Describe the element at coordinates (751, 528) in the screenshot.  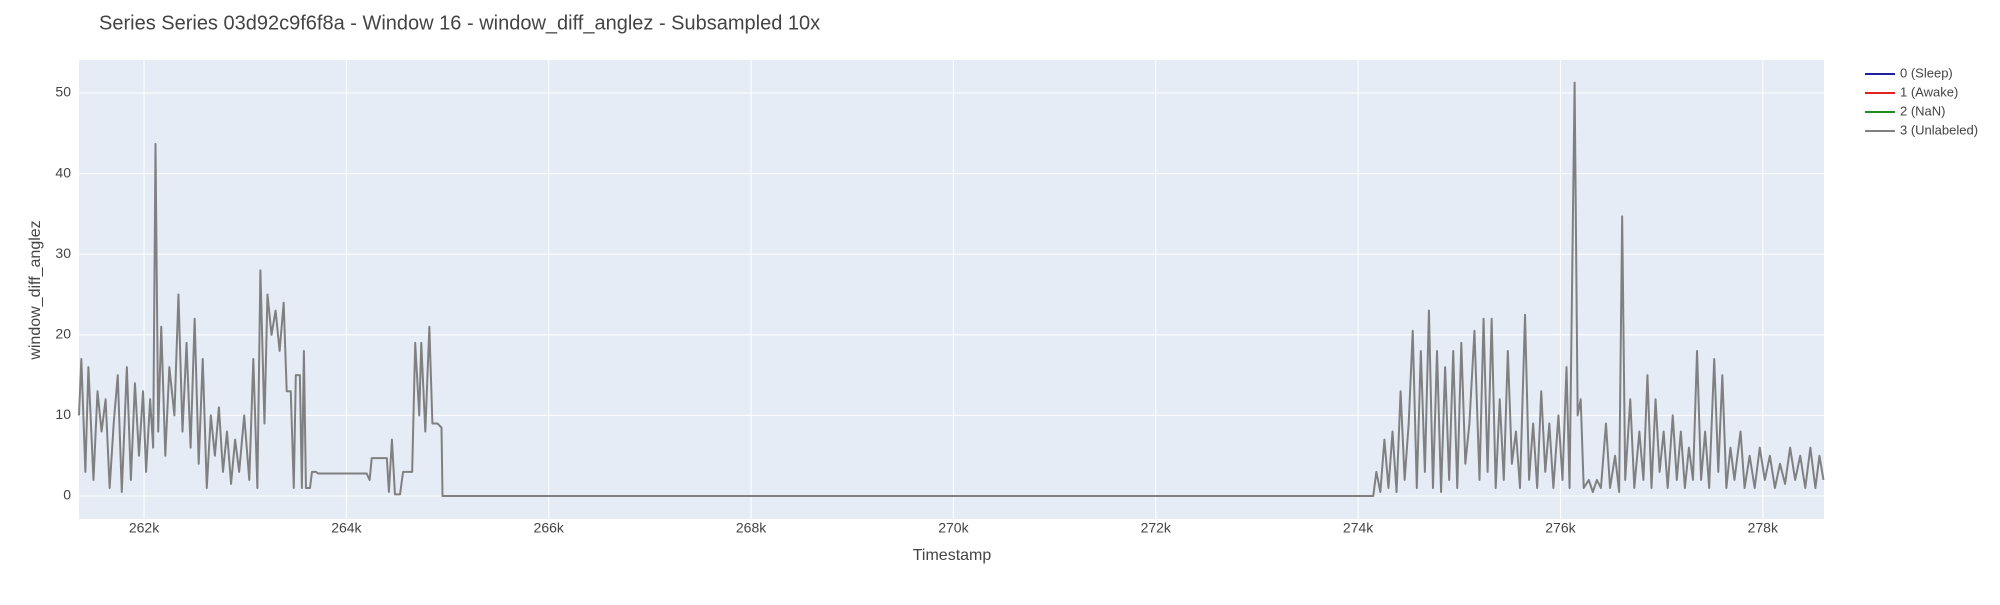
I see `x-tick-label: 268k` at that location.